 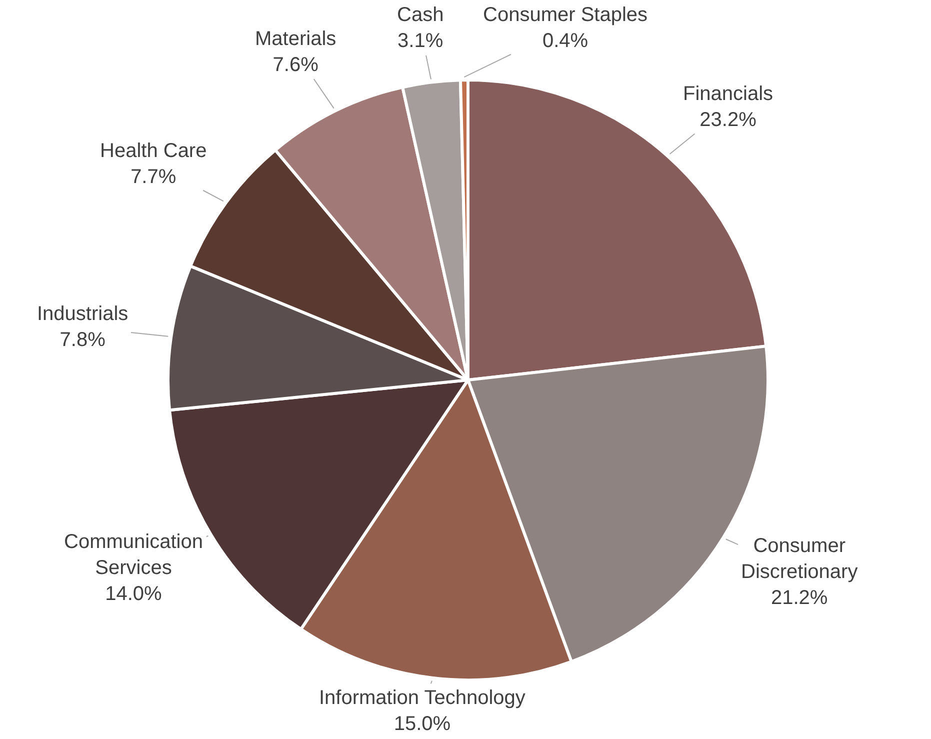 What do you see at coordinates (133, 594) in the screenshot?
I see `data-label: 14.0%` at bounding box center [133, 594].